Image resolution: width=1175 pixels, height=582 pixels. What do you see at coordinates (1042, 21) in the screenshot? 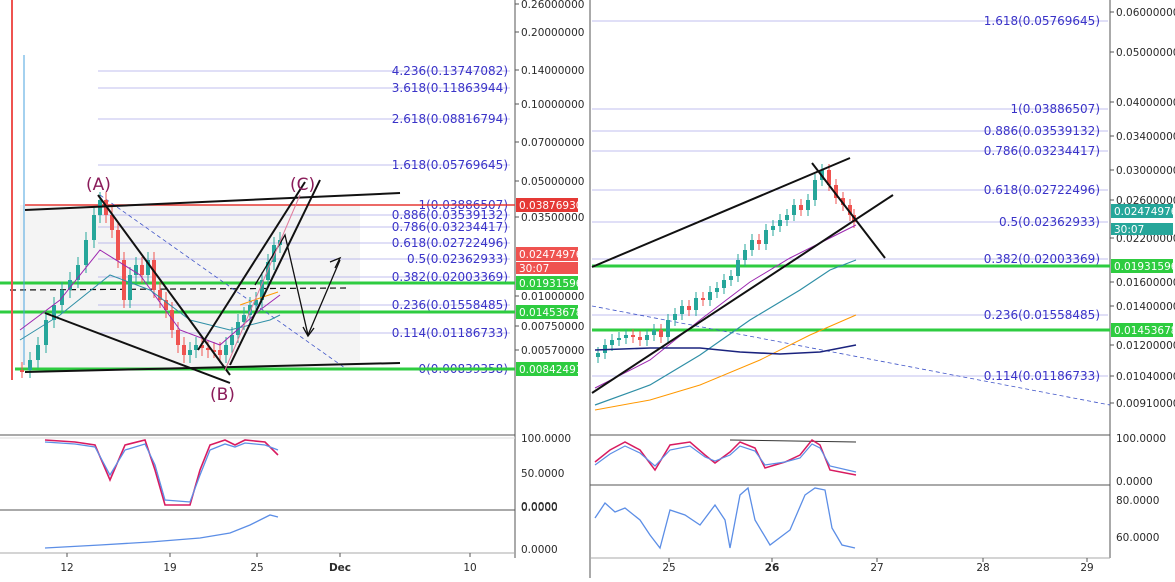
I see `right-fib-label-1.618: 1.618(0.05769645)` at bounding box center [1042, 21].